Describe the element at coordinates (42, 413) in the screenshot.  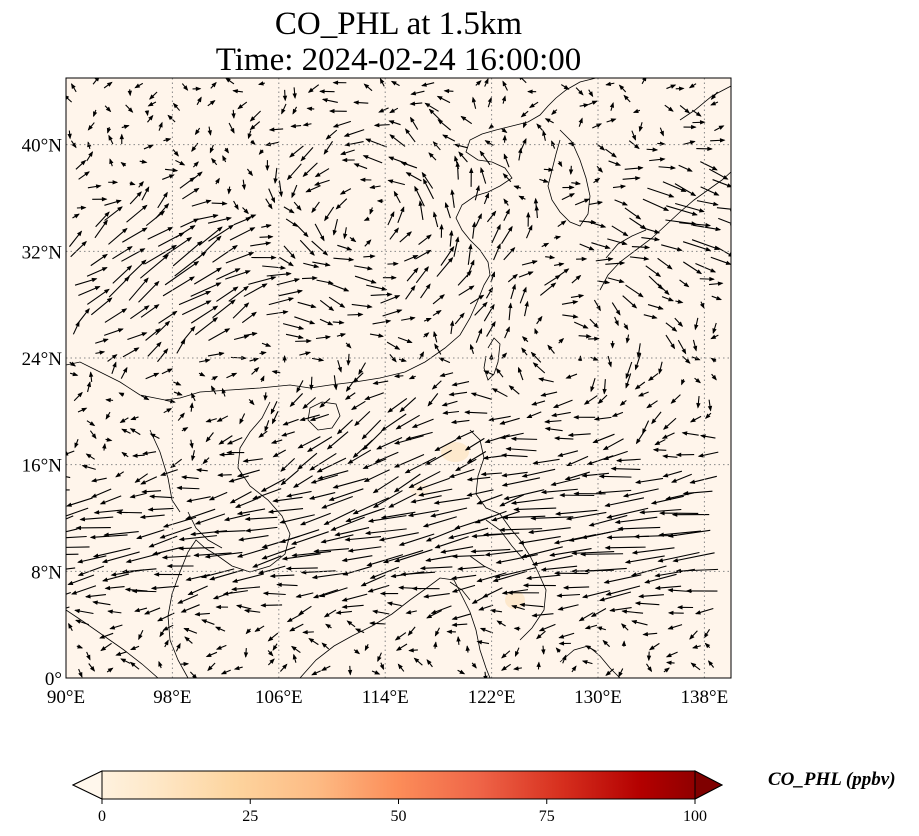
I see `latitude-tick-labels: 0° 8°N 16°N 24°N 32°N 40°N` at that location.